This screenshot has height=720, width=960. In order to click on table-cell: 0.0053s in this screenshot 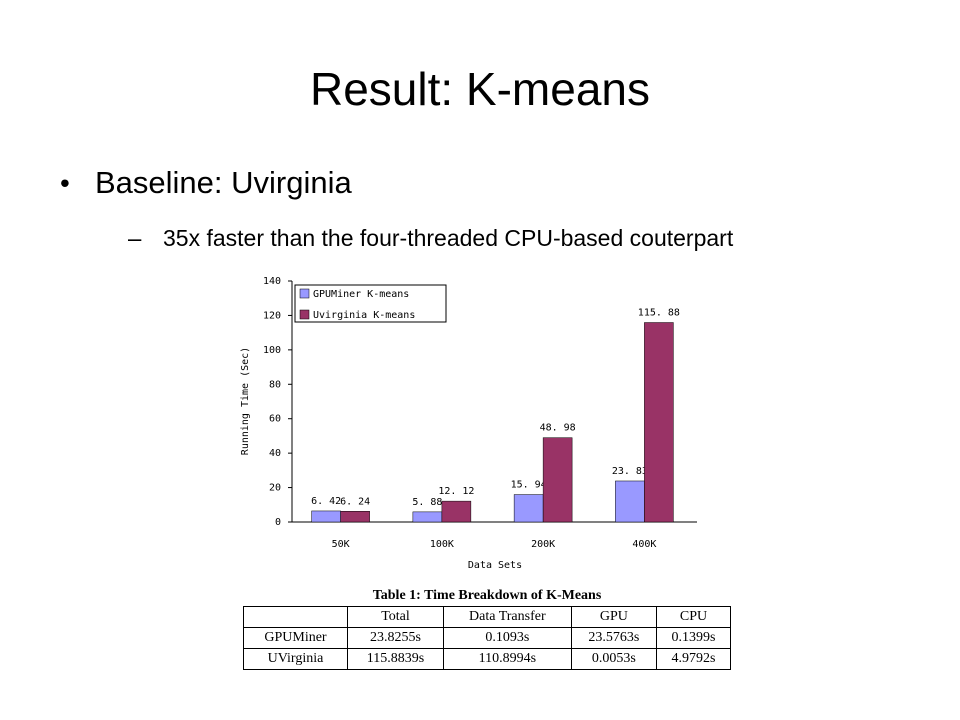, I will do `click(614, 659)`.